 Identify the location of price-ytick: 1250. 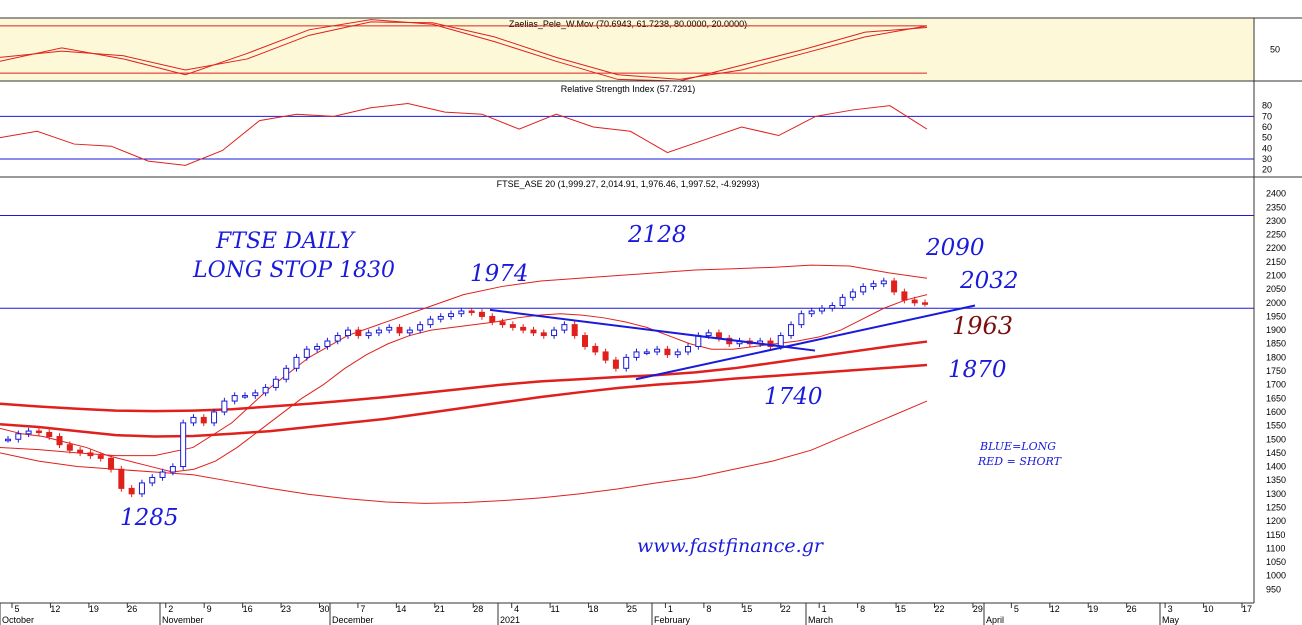
(1276, 507).